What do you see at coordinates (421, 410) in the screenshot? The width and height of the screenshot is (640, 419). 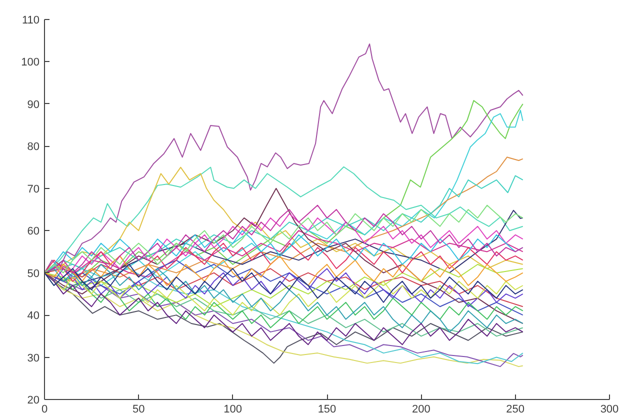 I see `x-tick-label: 200` at bounding box center [421, 410].